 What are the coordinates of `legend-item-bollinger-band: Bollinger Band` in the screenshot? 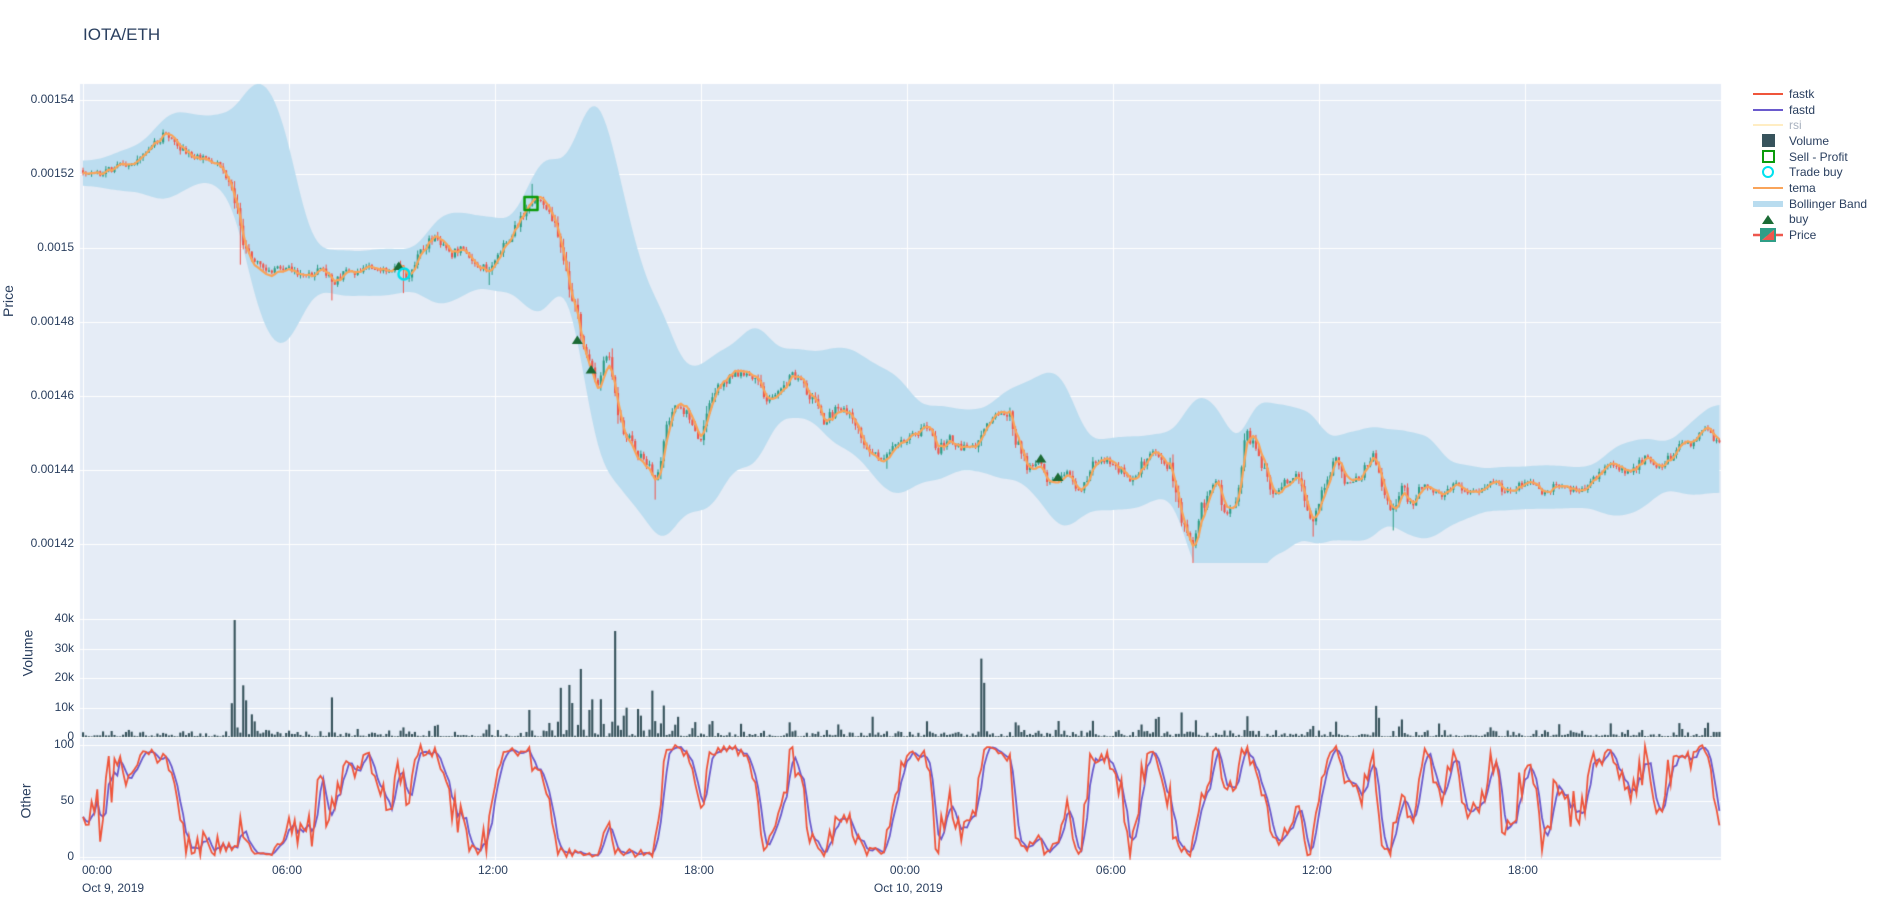 It's located at (1809, 204).